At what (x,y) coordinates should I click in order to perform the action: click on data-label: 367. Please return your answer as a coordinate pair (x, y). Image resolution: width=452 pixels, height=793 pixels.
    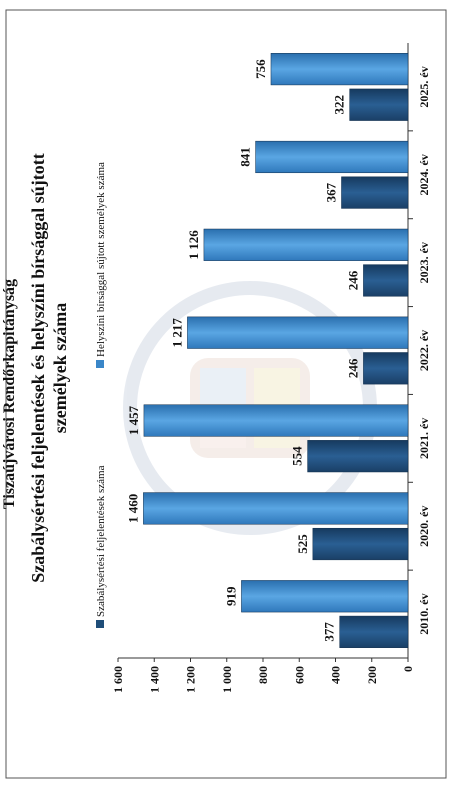
    Looking at the image, I should click on (330, 192).